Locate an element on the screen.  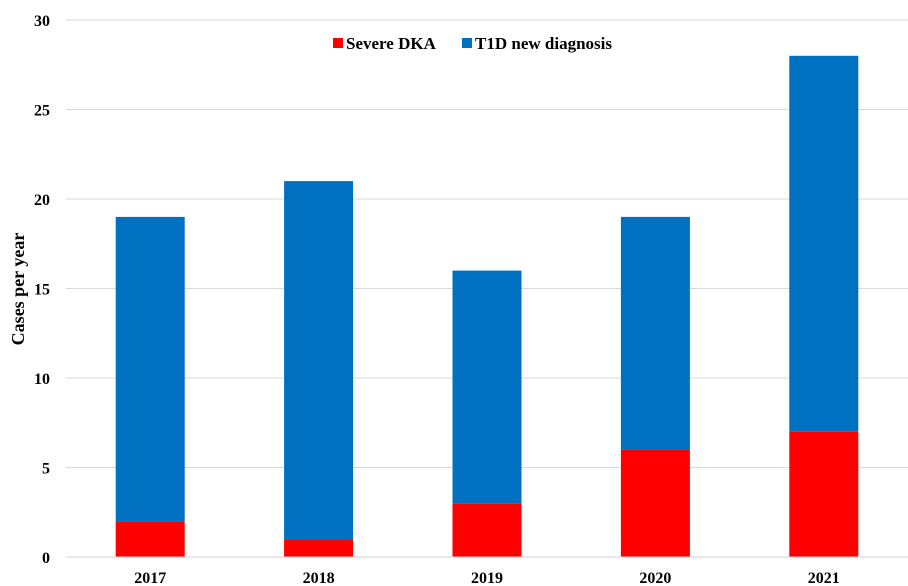
y-tick-labels: 0 5 10 15 20 25 30 is located at coordinates (42, 290).